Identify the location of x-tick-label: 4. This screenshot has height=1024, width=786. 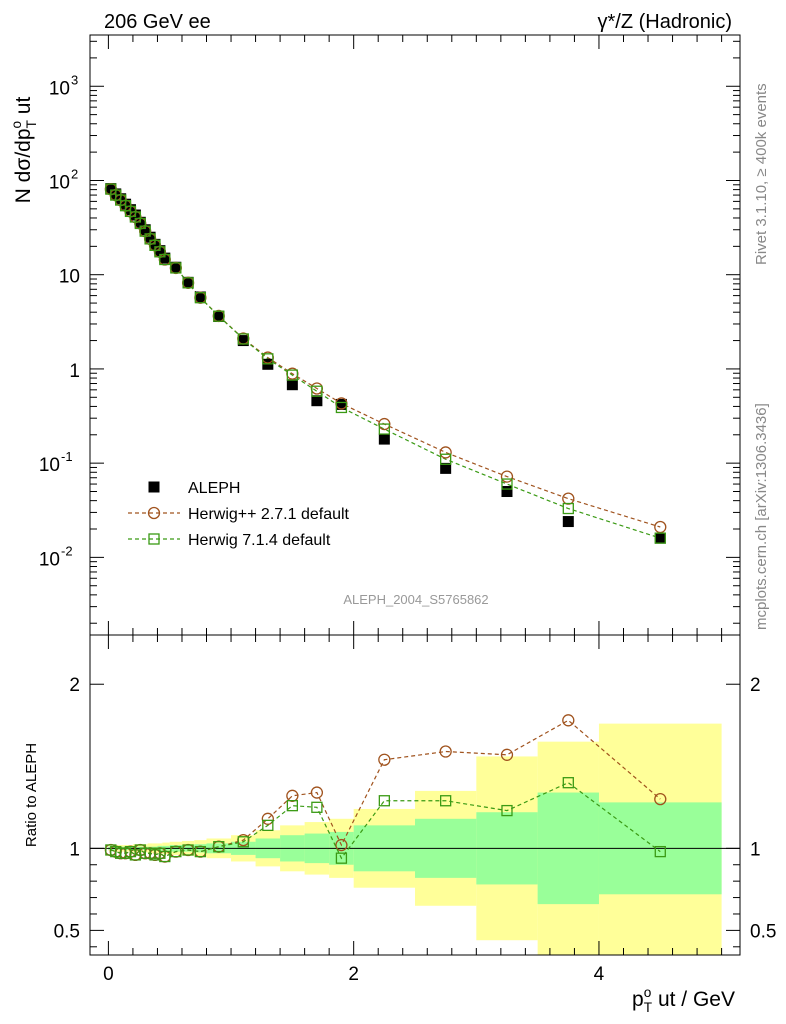
(599, 974).